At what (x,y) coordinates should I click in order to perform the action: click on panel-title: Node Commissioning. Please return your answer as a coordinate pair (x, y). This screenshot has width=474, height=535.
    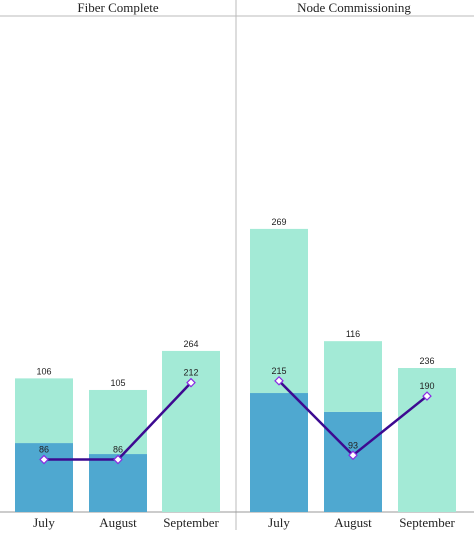
    Looking at the image, I should click on (354, 7).